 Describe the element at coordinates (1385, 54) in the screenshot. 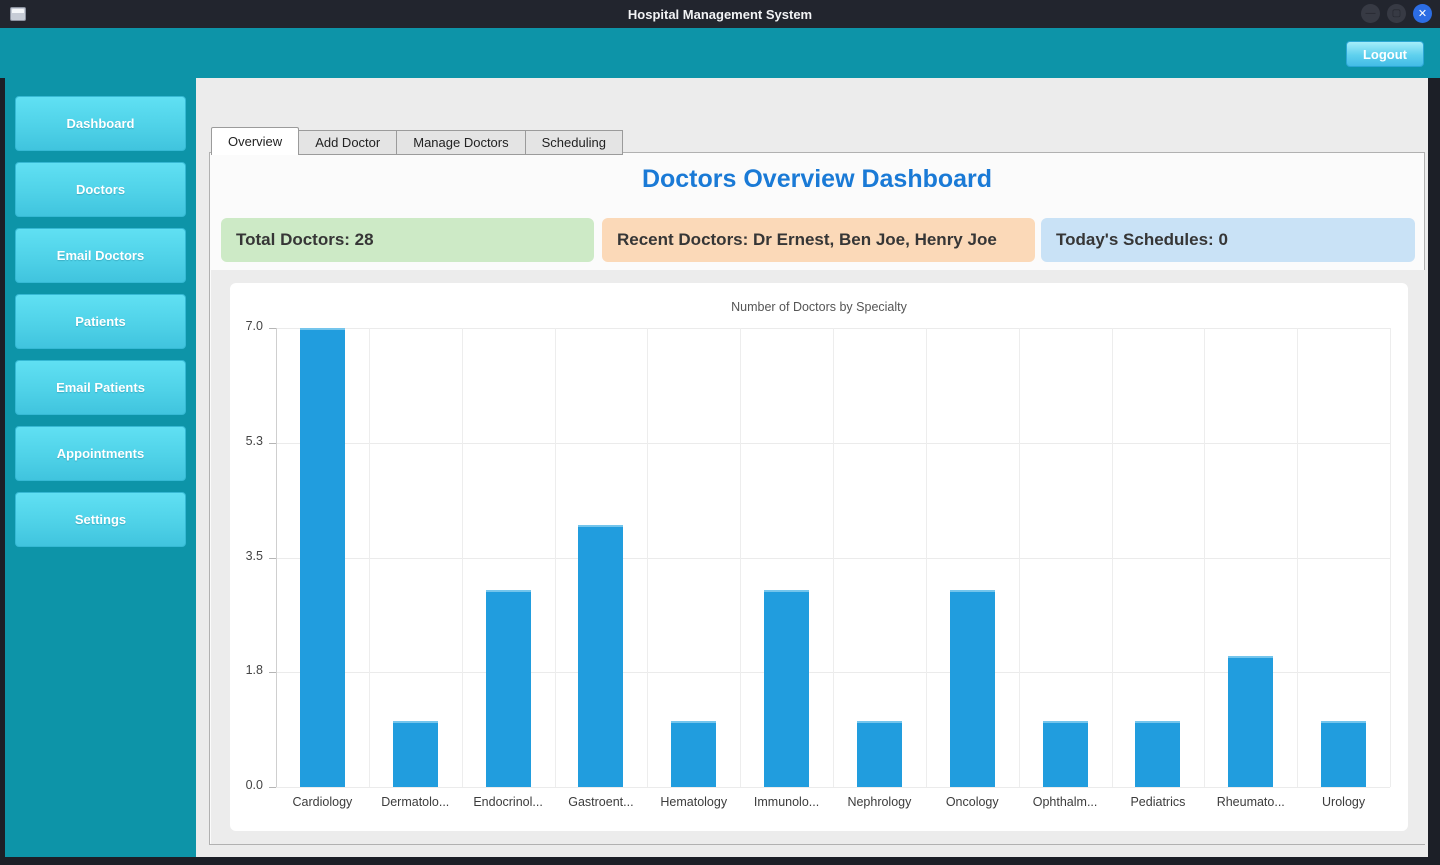

I see `logout-button: Logout` at that location.